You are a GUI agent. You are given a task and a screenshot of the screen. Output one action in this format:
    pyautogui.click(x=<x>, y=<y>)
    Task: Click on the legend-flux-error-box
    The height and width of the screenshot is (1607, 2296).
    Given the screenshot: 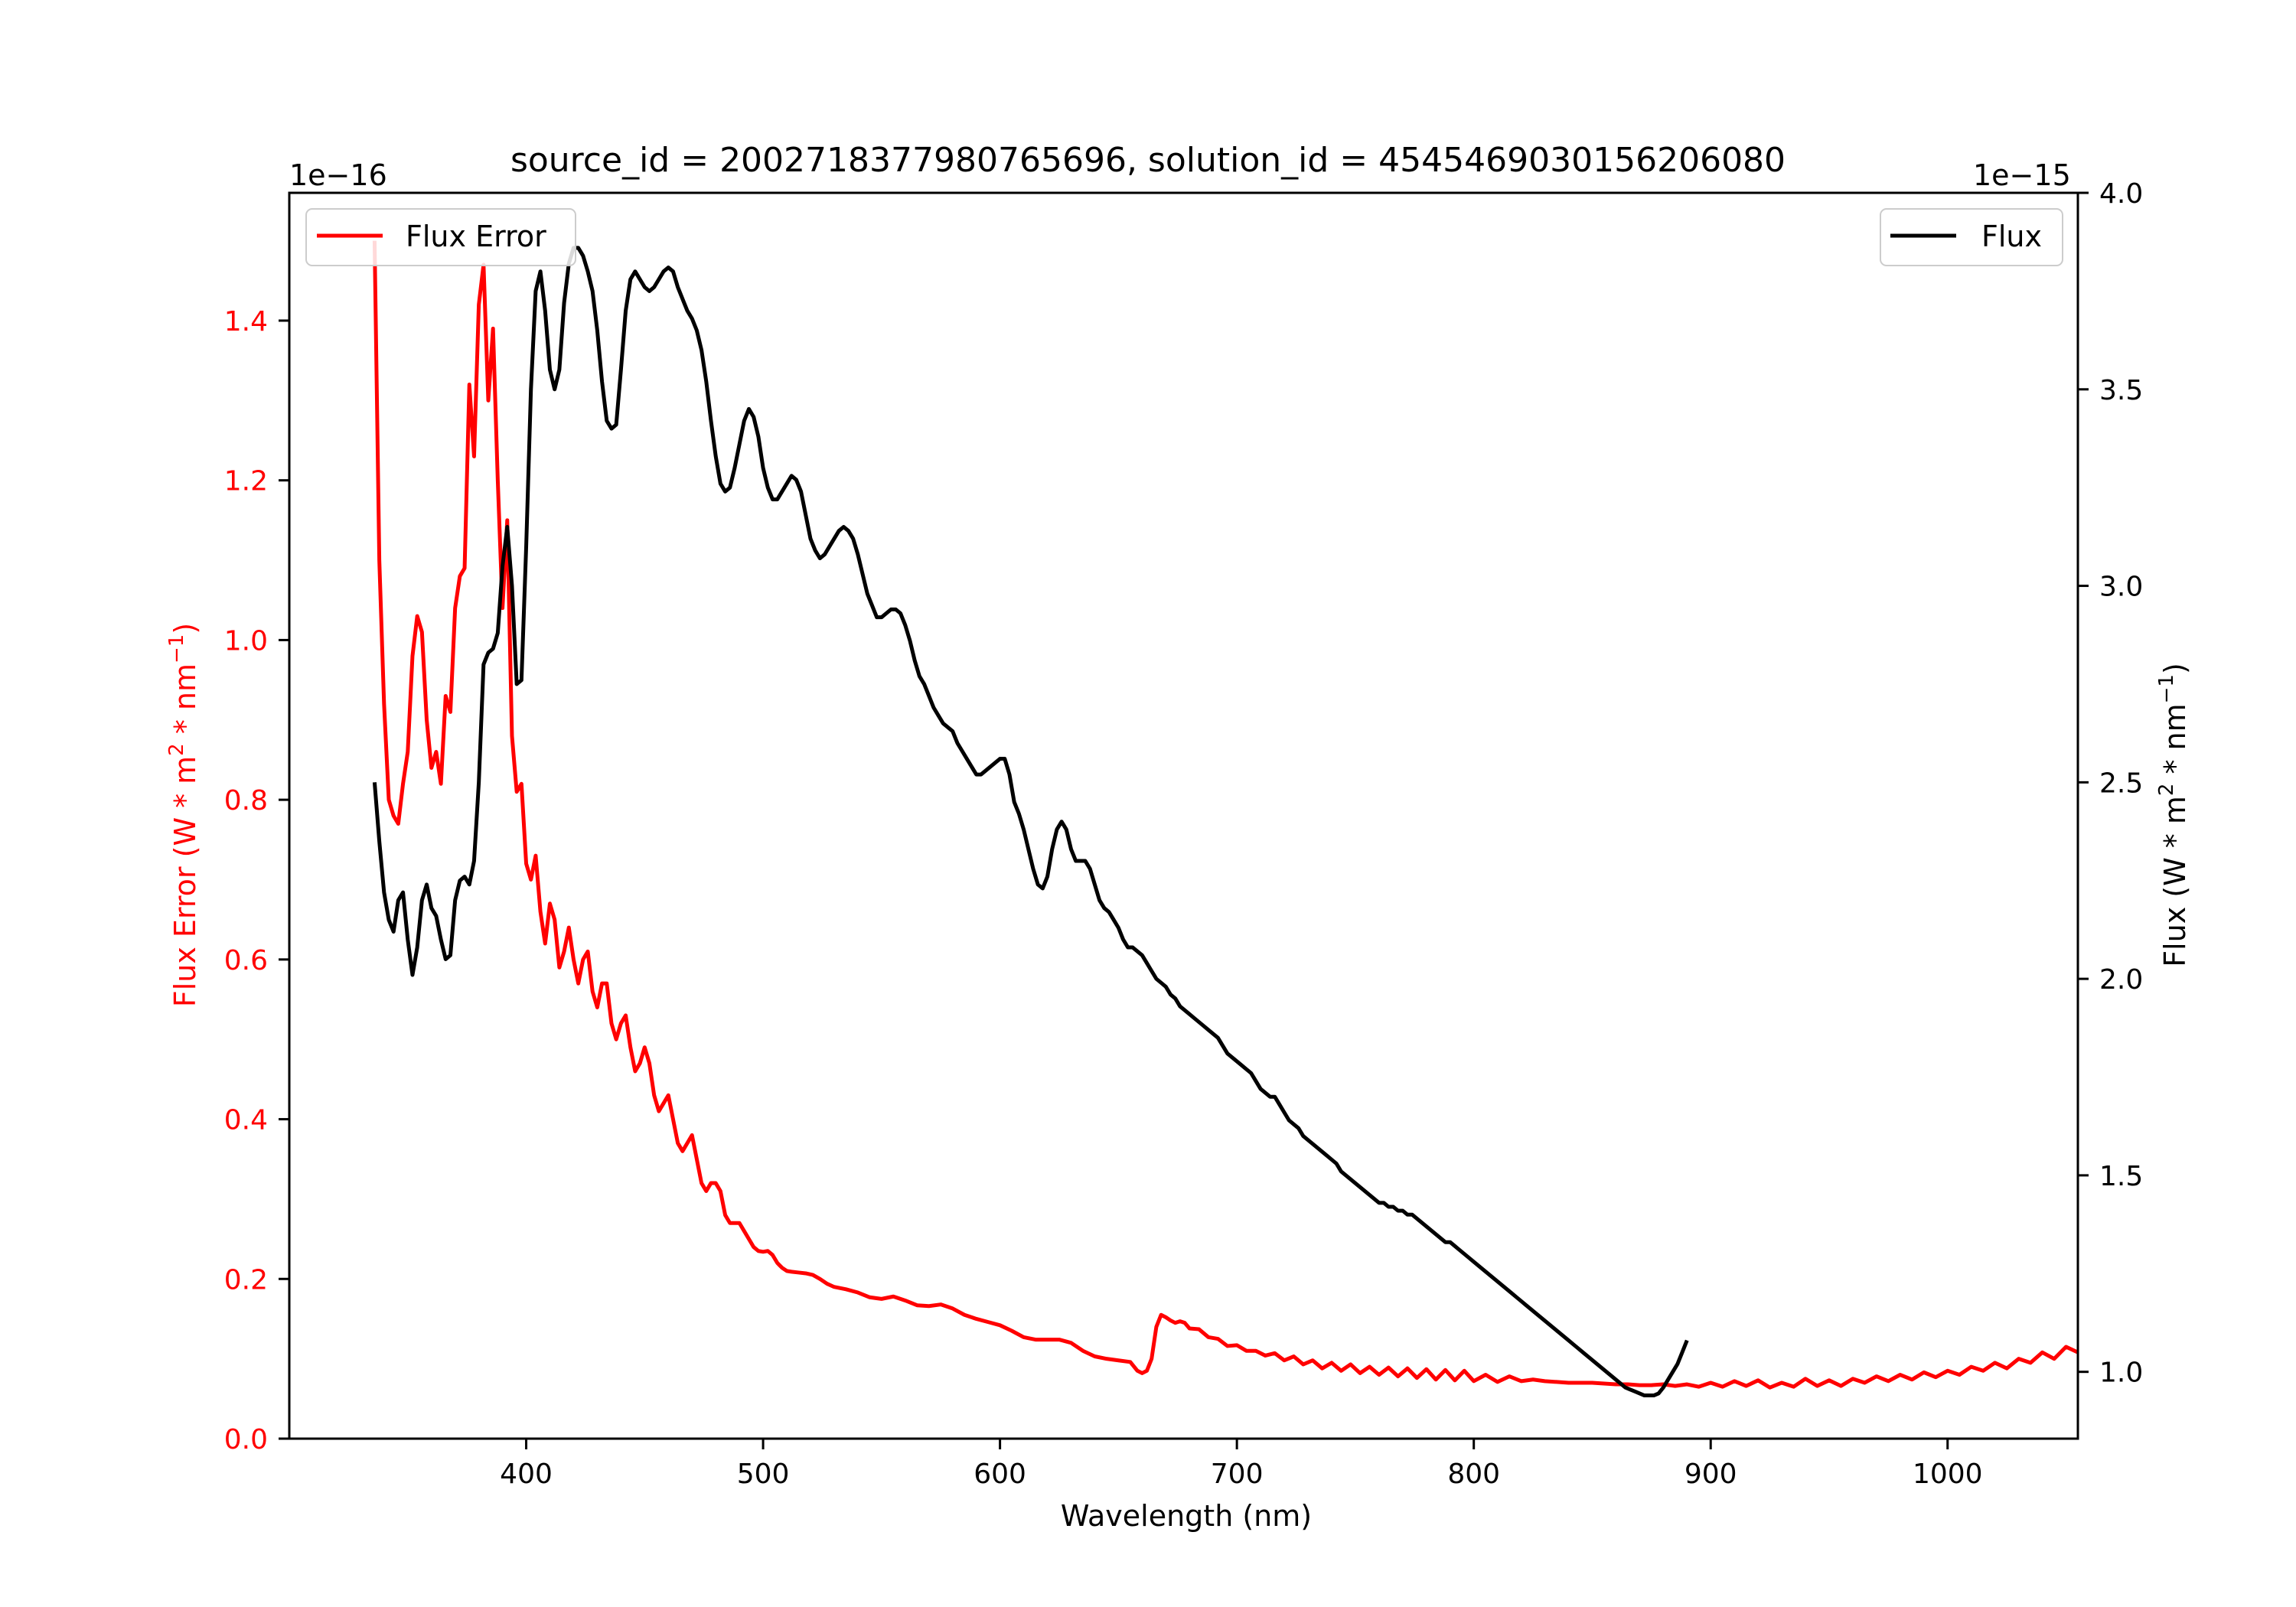 What is the action you would take?
    pyautogui.click(x=440, y=237)
    